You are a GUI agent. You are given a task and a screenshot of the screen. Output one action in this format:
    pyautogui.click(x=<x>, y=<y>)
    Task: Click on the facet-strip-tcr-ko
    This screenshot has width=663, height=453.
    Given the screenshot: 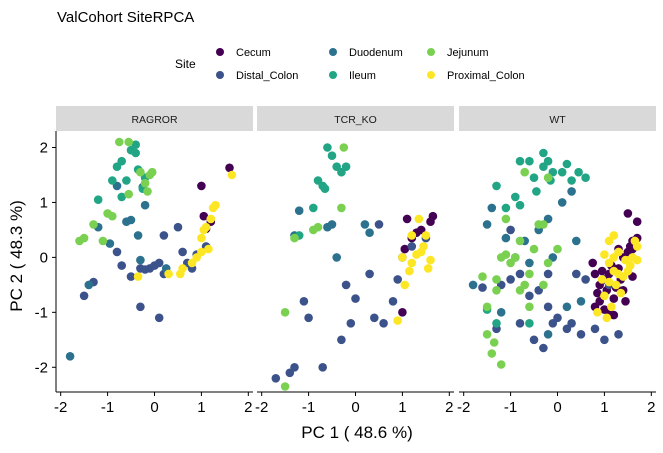 What is the action you would take?
    pyautogui.click(x=355, y=118)
    